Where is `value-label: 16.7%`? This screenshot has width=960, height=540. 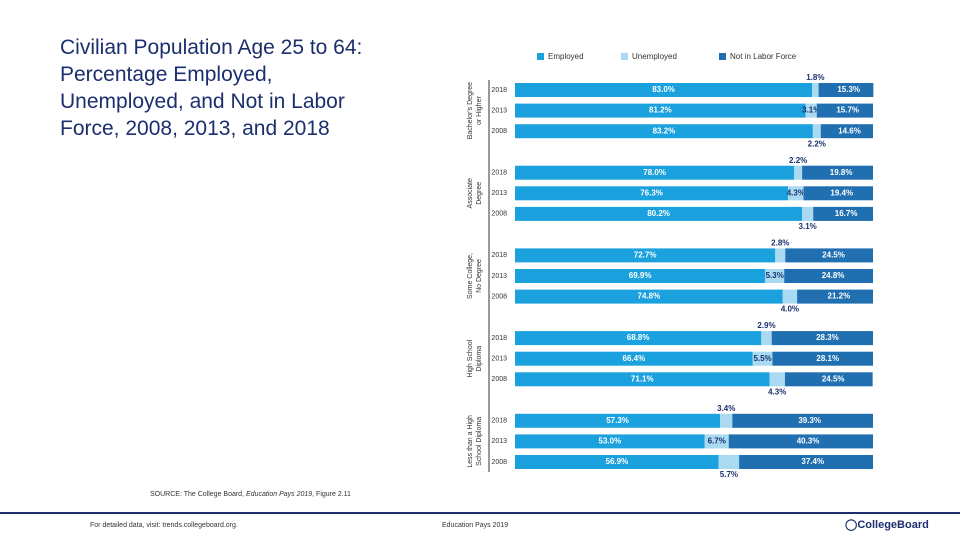
value-label: 16.7% is located at coordinates (846, 213).